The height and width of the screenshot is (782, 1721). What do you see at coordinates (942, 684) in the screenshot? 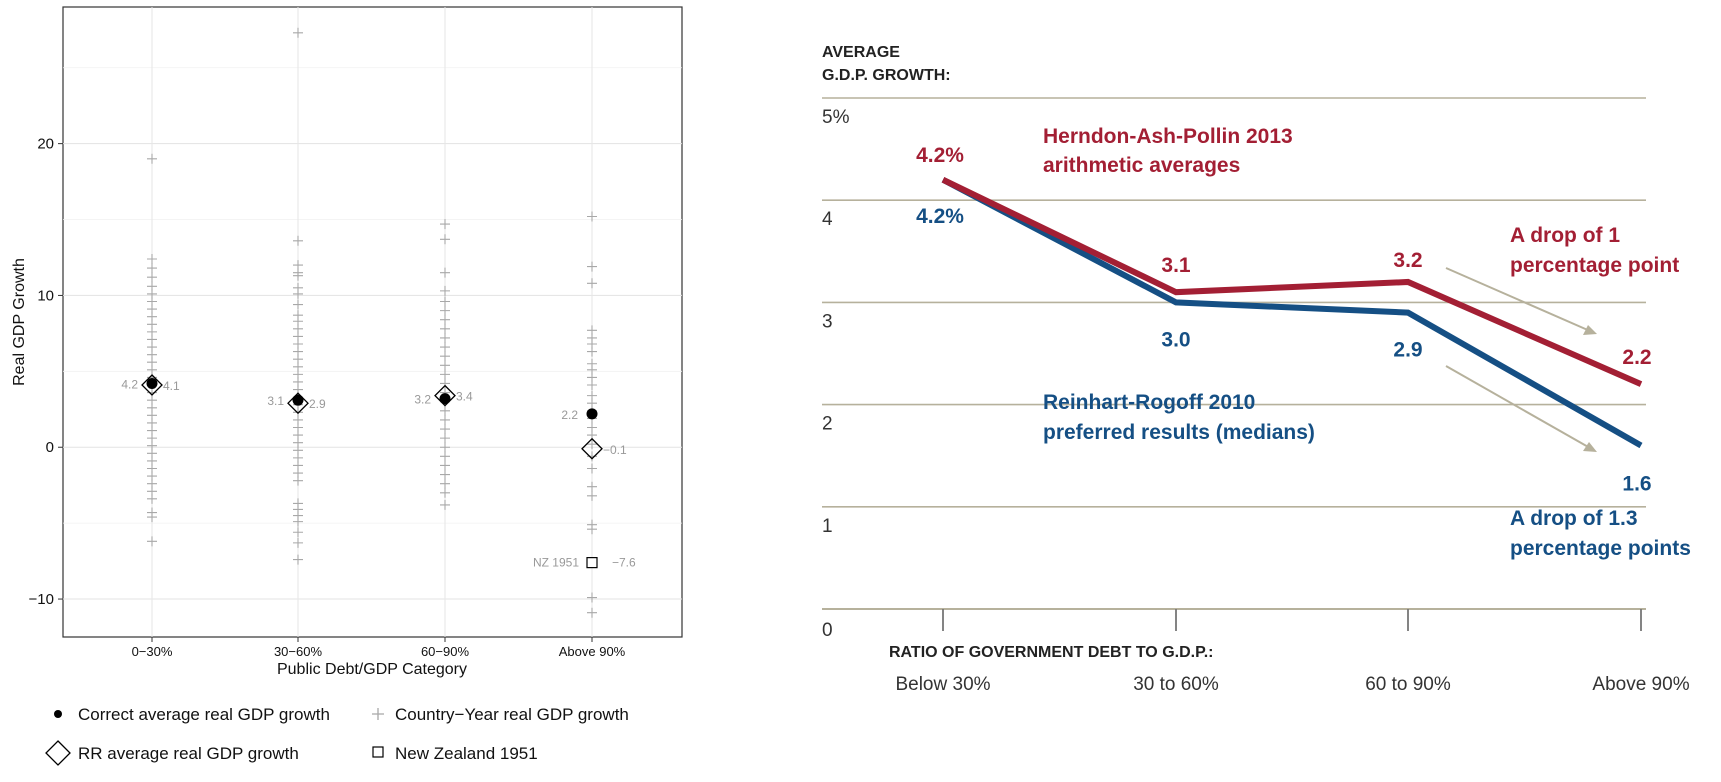
I see `x-category-label: Below 30%` at bounding box center [942, 684].